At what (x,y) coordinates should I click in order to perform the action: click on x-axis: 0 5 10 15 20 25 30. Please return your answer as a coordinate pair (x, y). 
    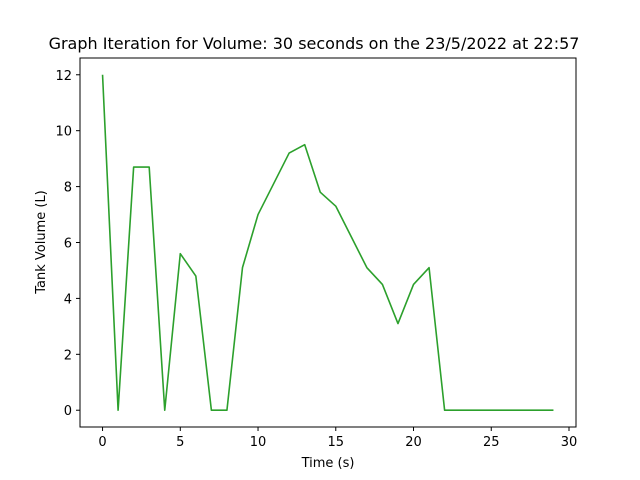
    Looking at the image, I should click on (337, 438).